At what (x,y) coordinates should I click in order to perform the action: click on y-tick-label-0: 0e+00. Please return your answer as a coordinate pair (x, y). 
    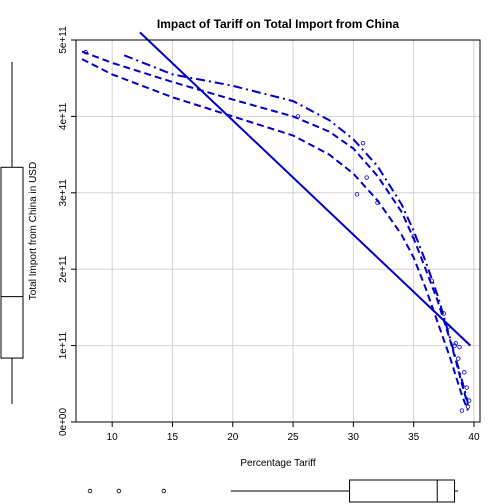
    Looking at the image, I should click on (63, 422).